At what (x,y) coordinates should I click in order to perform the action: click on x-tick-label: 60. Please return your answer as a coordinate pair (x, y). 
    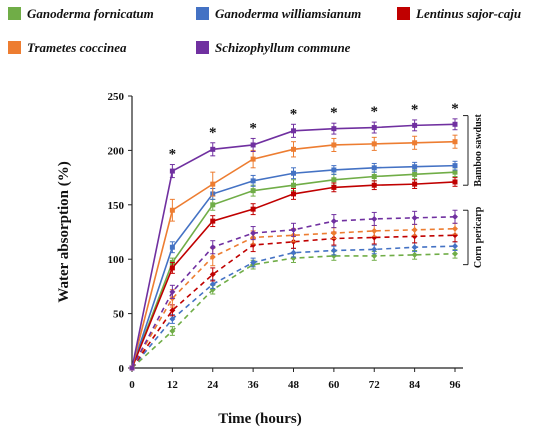
    Looking at the image, I should click on (334, 385).